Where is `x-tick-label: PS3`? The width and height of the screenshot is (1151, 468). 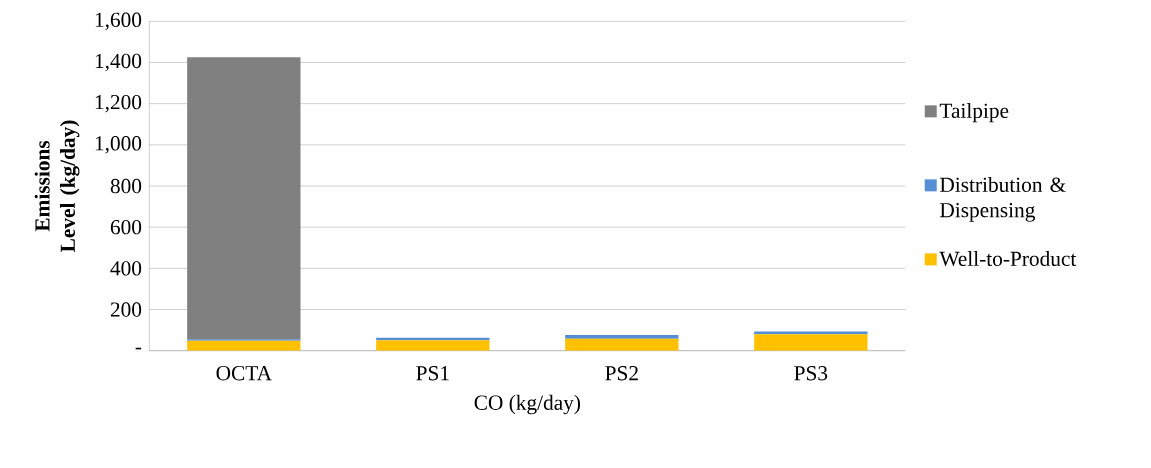 x-tick-label: PS3 is located at coordinates (811, 373).